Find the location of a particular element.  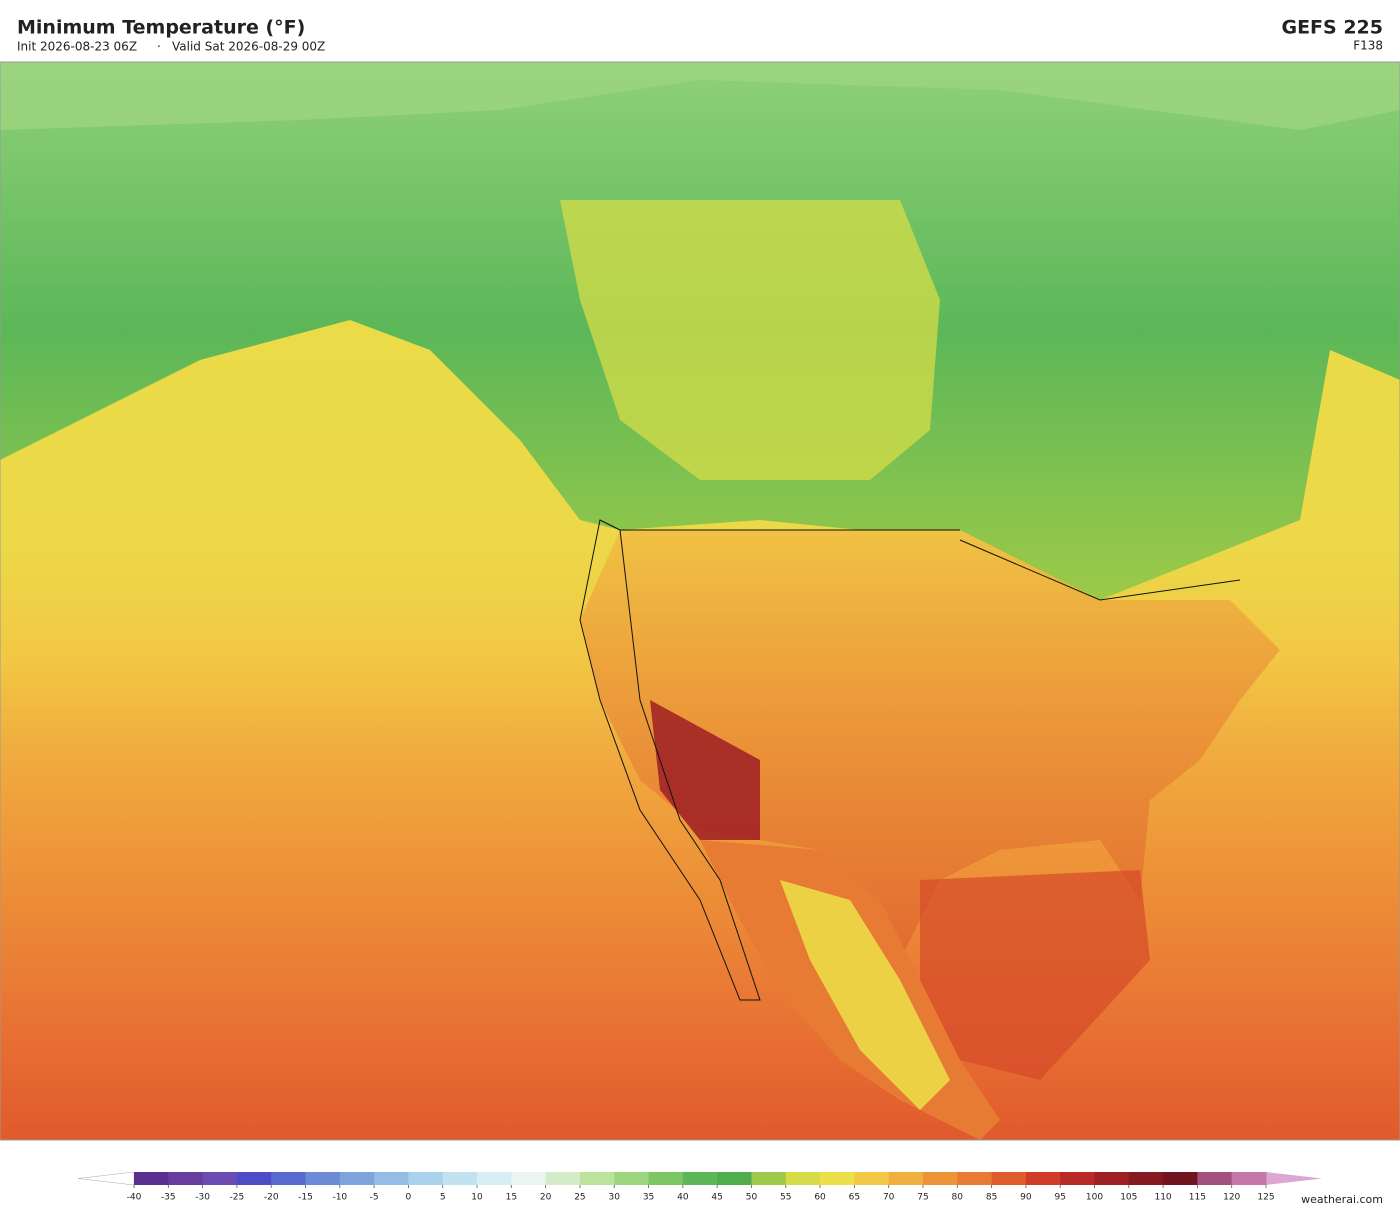

init-time: Init 2026-08-23 06Z is located at coordinates (77, 47).